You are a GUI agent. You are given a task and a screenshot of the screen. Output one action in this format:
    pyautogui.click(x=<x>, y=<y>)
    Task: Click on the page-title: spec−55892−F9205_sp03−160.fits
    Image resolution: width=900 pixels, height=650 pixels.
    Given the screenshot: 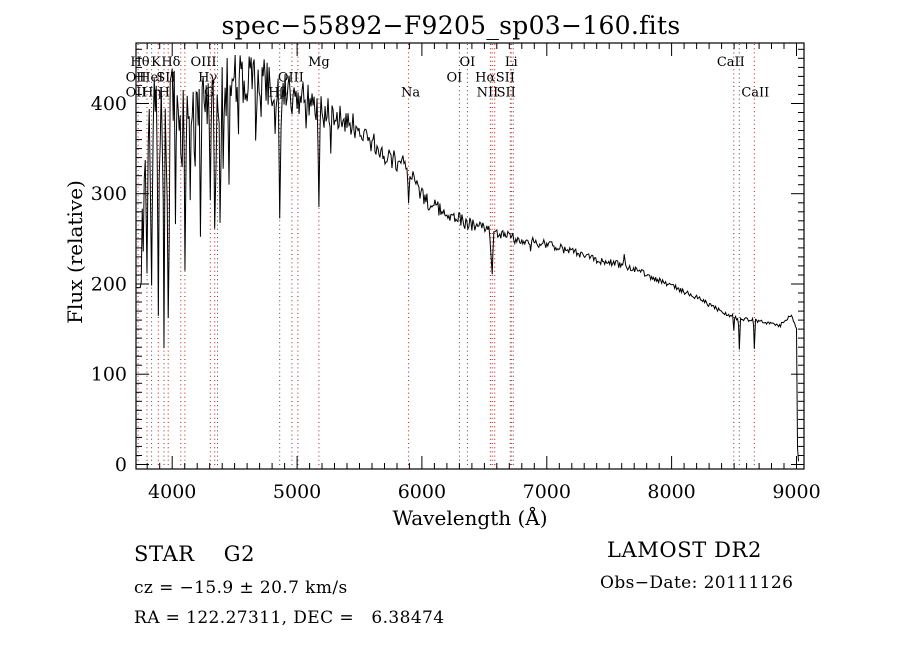 What is the action you would take?
    pyautogui.click(x=451, y=25)
    